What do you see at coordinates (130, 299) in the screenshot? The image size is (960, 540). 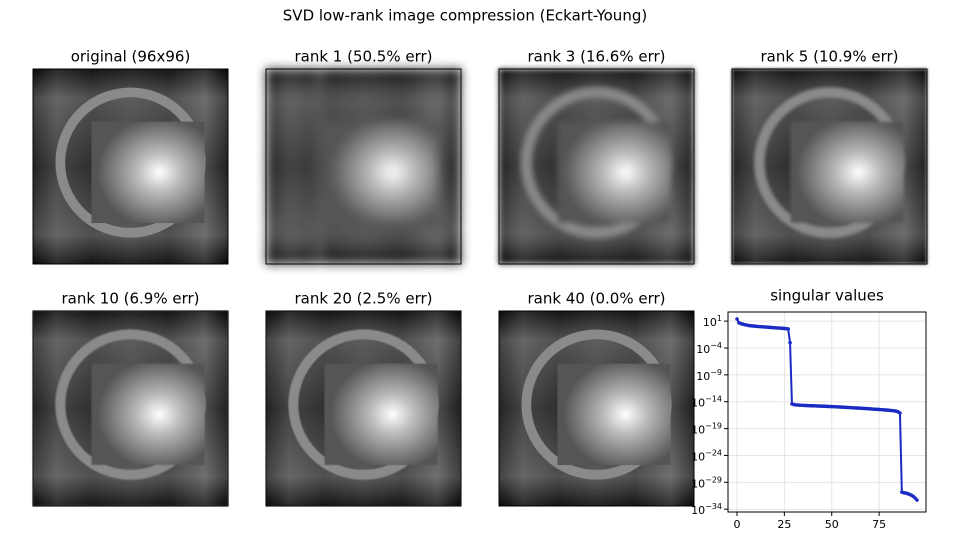 I see `panel-title: rank 10 (6.9% err)` at bounding box center [130, 299].